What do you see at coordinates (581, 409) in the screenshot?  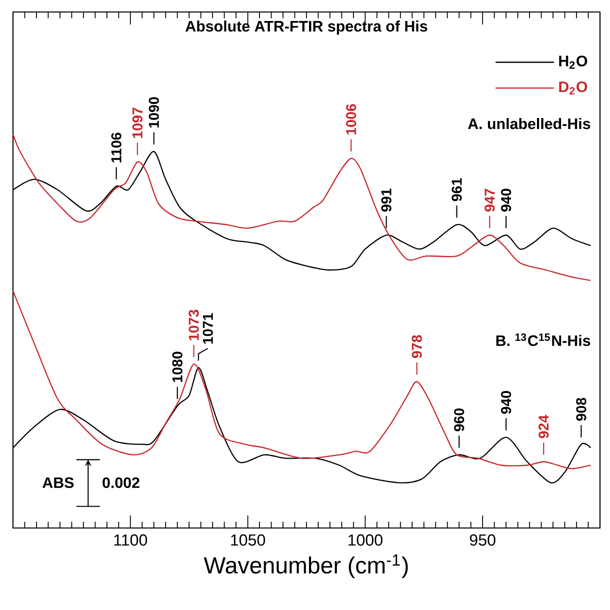 I see `annotation: 908` at bounding box center [581, 409].